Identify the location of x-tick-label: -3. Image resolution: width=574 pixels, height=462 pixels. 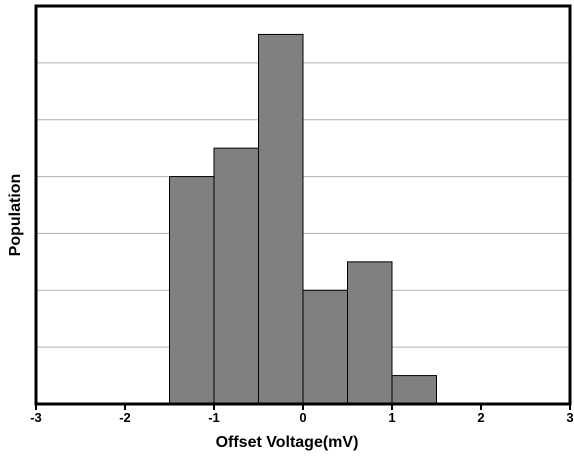
(36, 417).